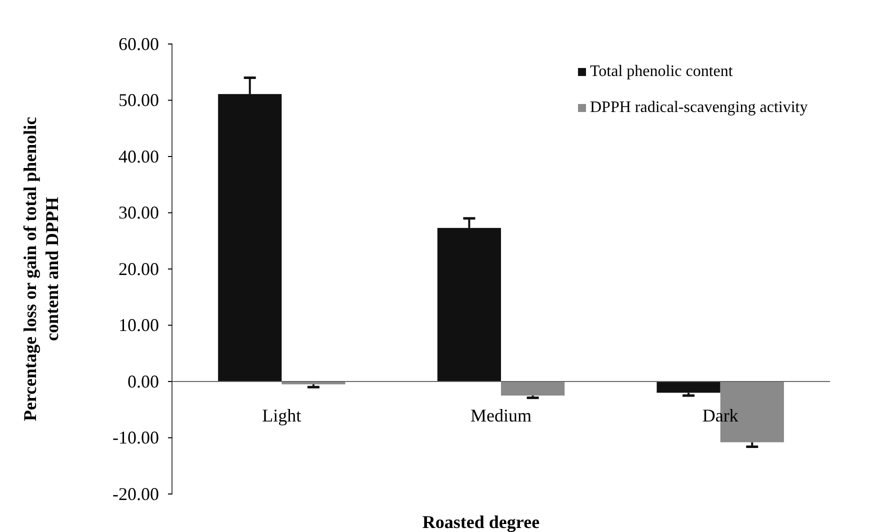  Describe the element at coordinates (481, 522) in the screenshot. I see `x-axis-title: Roasted degree` at that location.